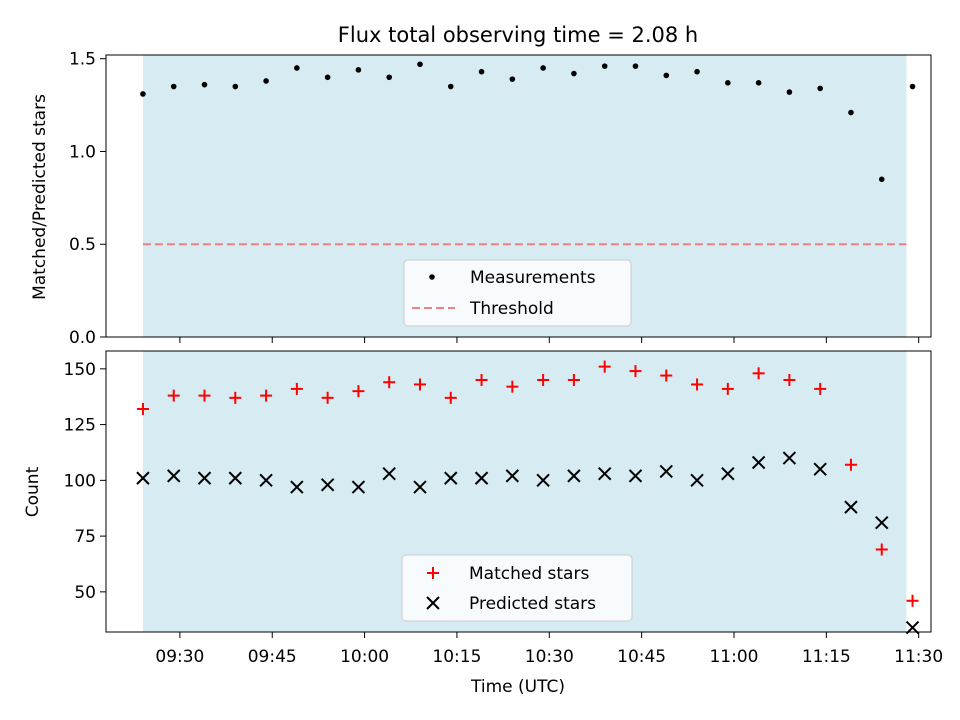 Image resolution: width=960 pixels, height=720 pixels. What do you see at coordinates (85, 537) in the screenshot?
I see `y-bottom-tick-label-1: 75` at bounding box center [85, 537].